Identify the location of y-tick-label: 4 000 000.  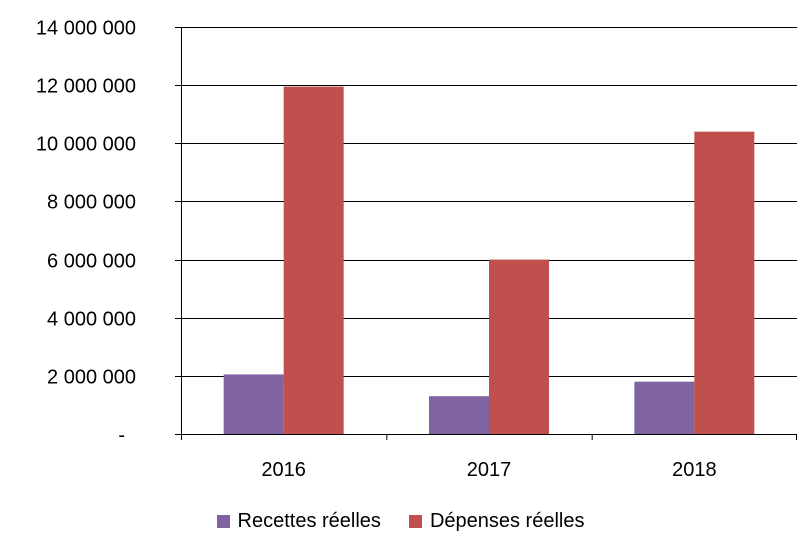
(91, 320).